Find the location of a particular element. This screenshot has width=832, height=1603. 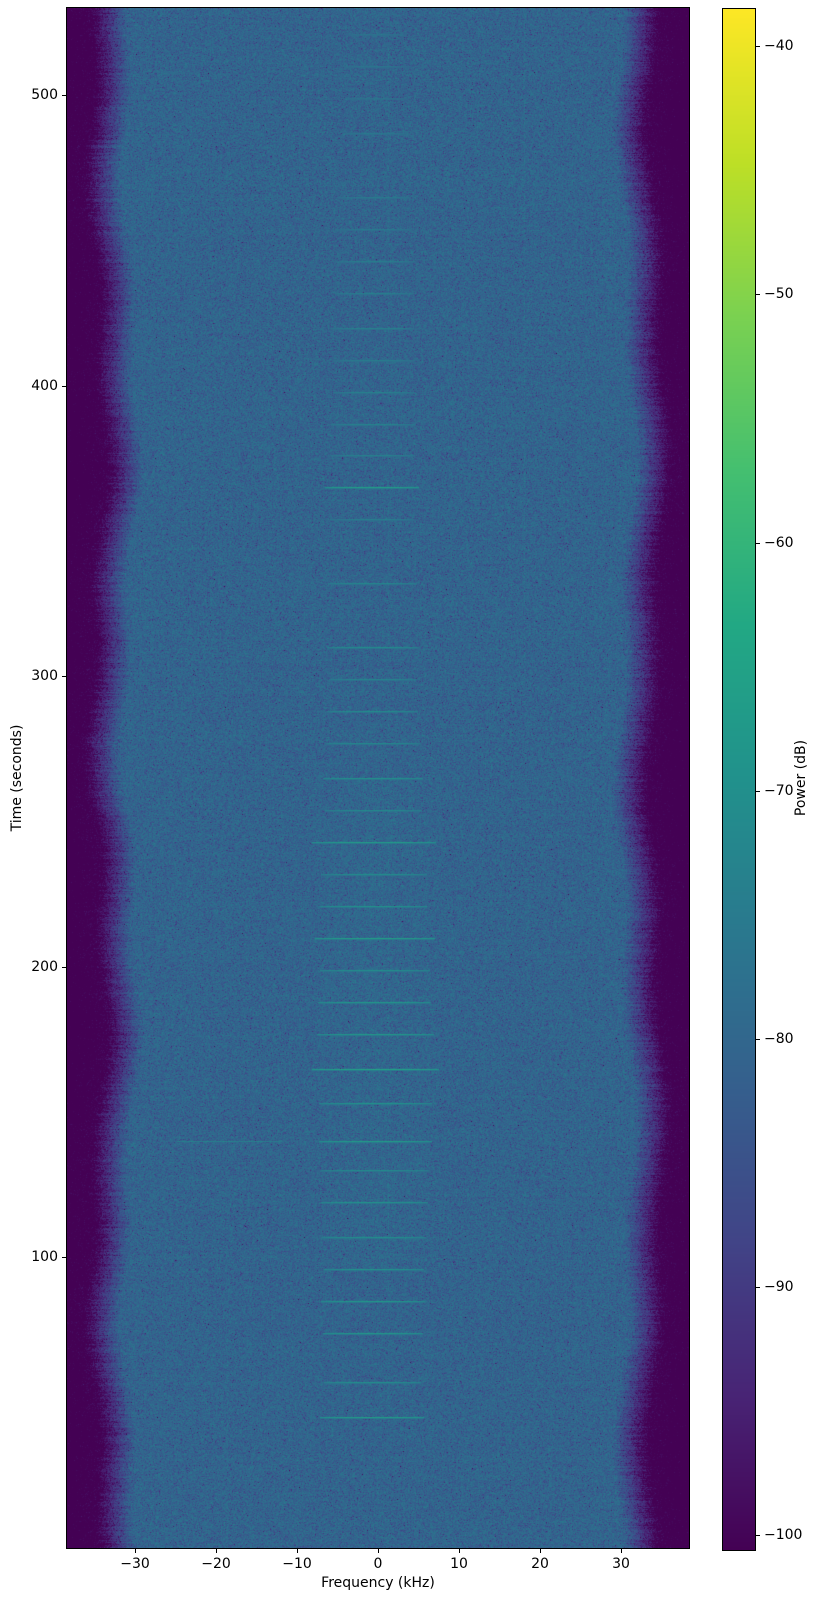

colorbar-tick-label: −40 is located at coordinates (779, 46).